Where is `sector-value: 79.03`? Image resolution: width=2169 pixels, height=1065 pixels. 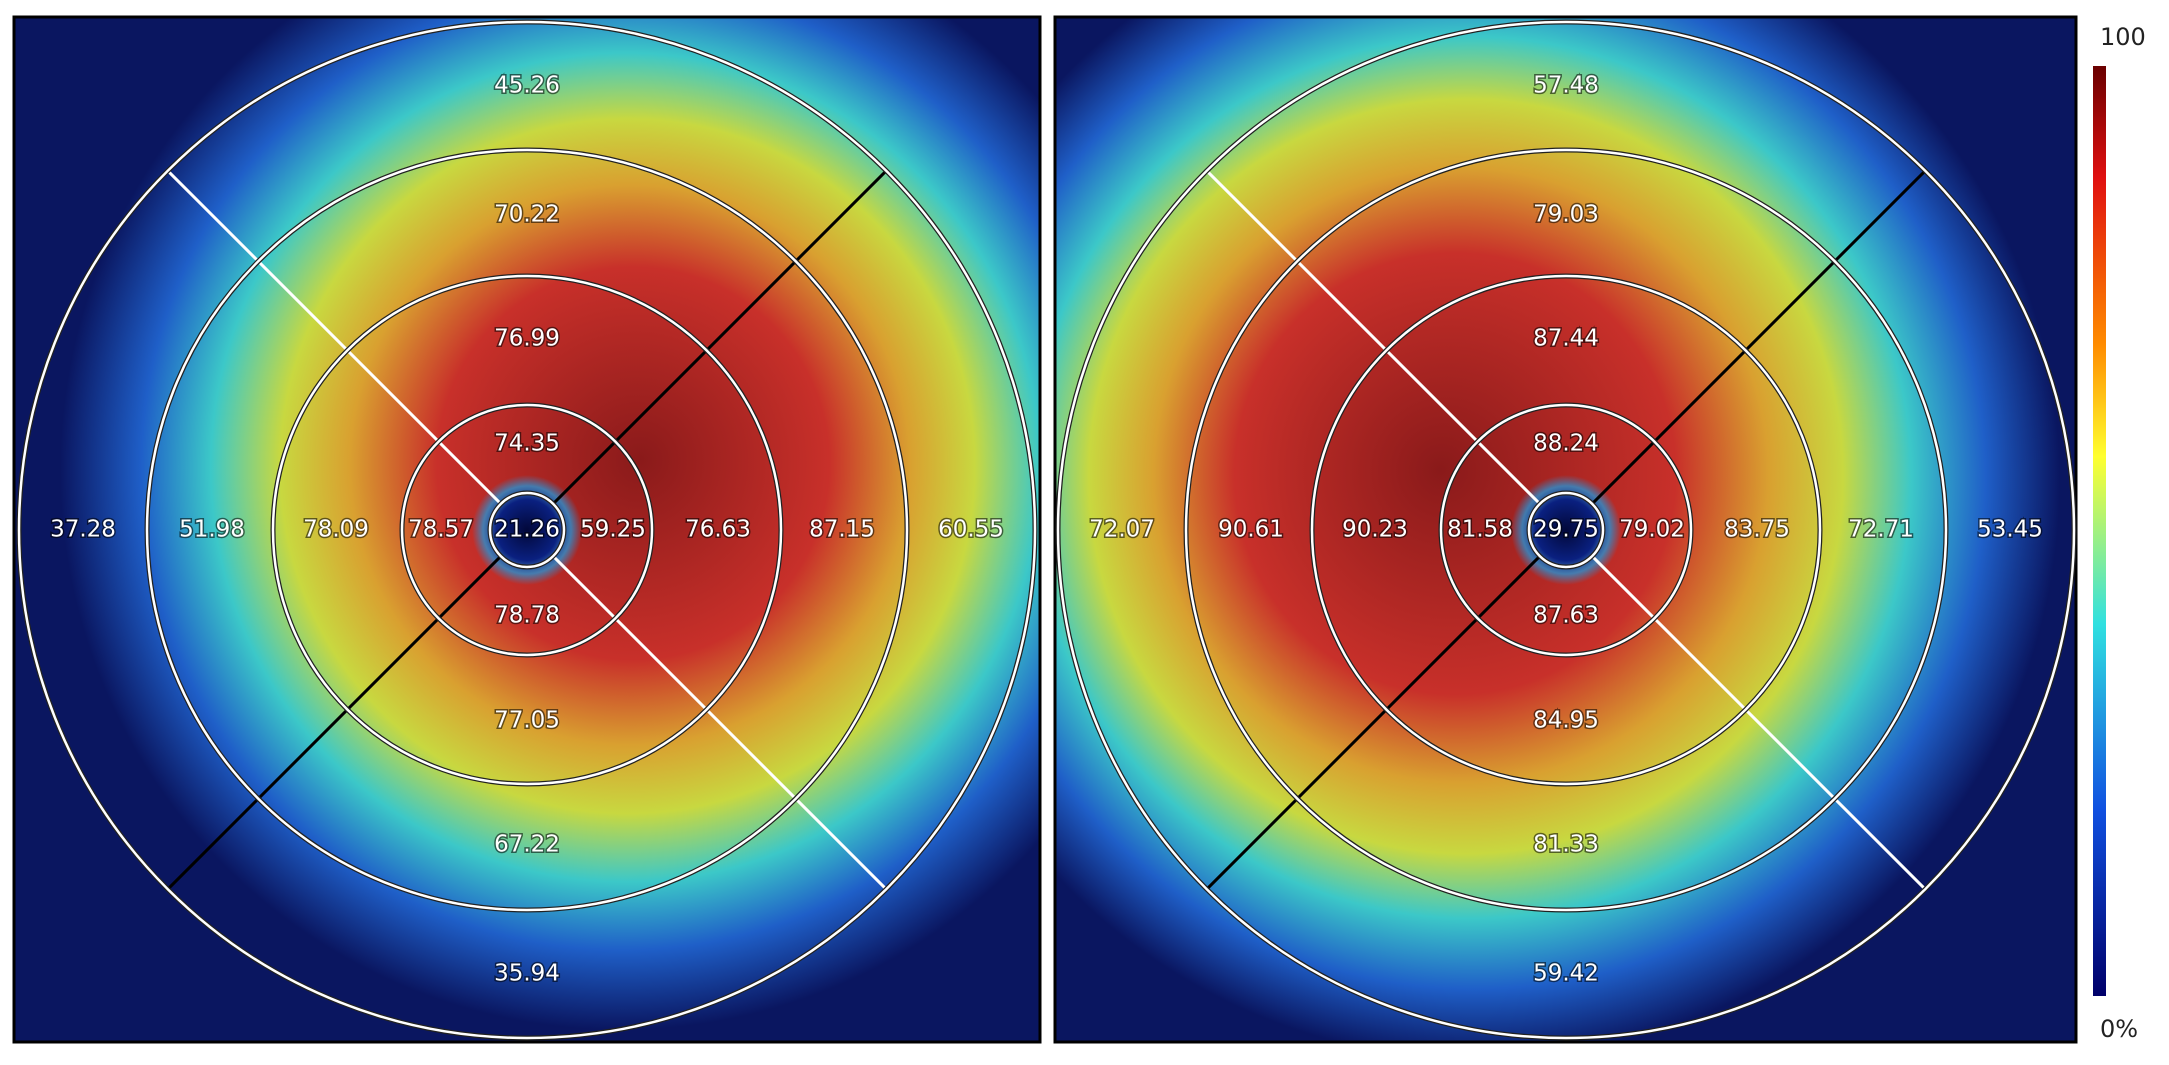
sector-value: 79.03 is located at coordinates (1566, 215).